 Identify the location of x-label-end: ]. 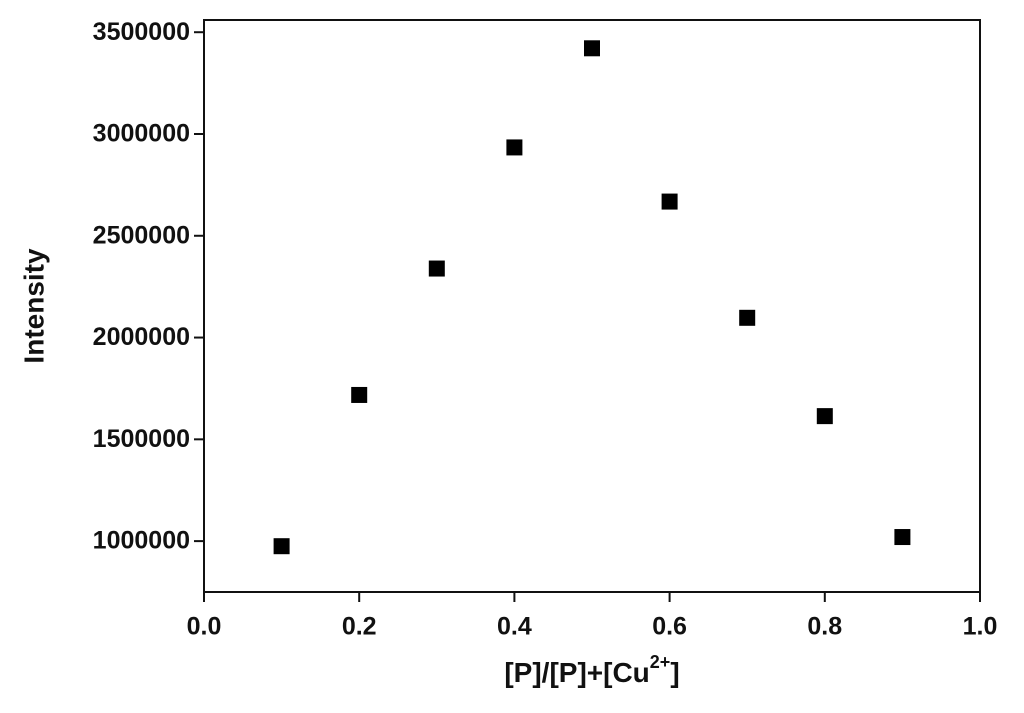
(674, 672).